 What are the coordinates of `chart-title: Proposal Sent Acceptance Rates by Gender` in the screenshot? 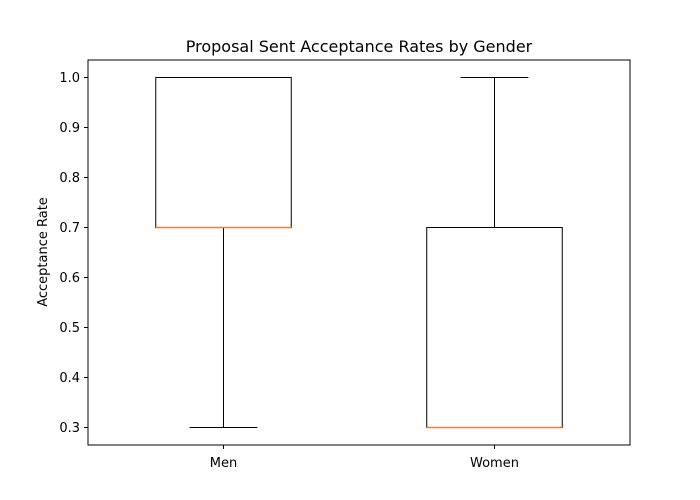 It's located at (359, 46).